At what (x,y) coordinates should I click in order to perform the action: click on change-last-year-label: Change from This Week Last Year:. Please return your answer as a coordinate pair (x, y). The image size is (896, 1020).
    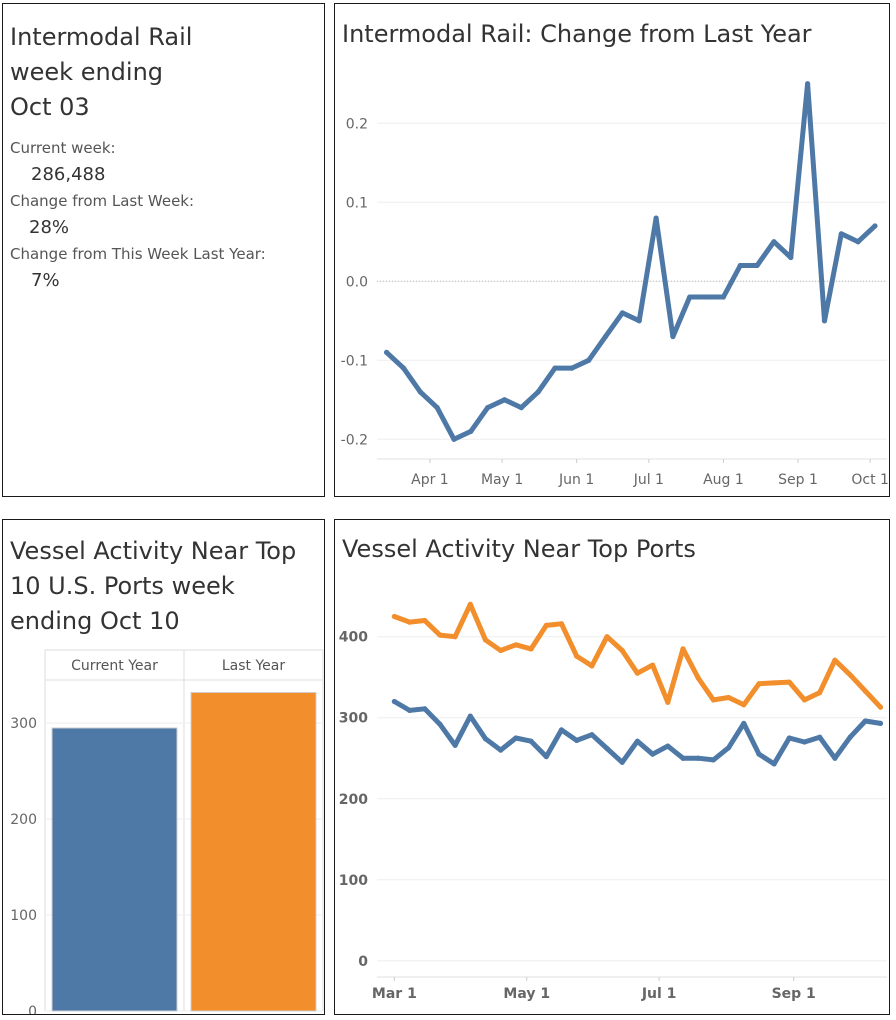
    Looking at the image, I should click on (138, 254).